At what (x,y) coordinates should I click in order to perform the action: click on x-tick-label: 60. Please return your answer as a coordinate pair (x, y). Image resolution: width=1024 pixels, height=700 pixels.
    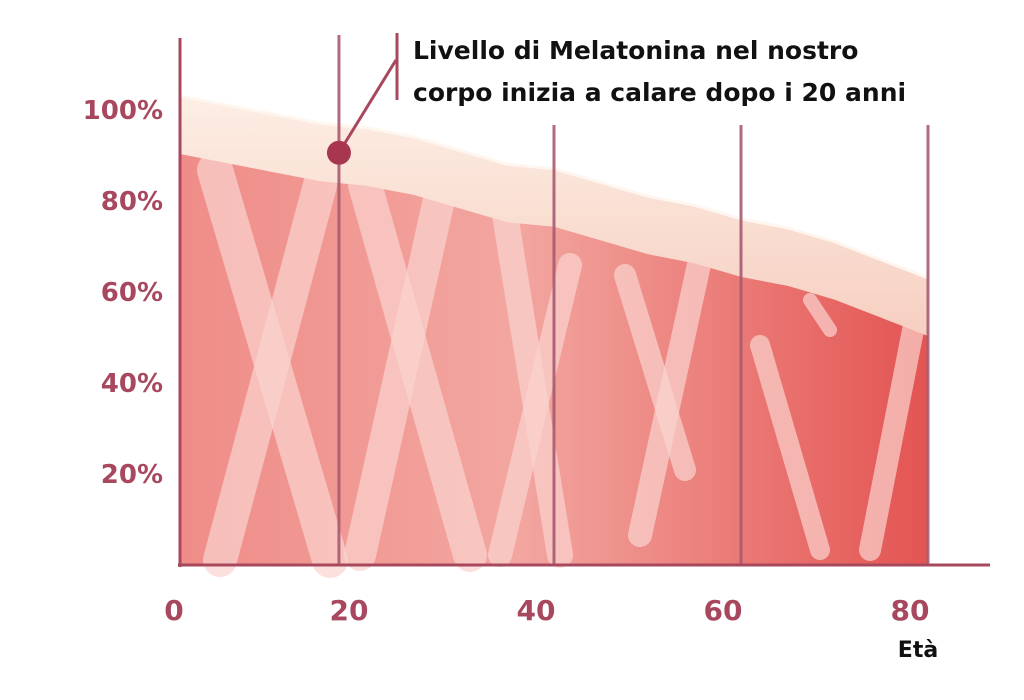
    Looking at the image, I should click on (723, 610).